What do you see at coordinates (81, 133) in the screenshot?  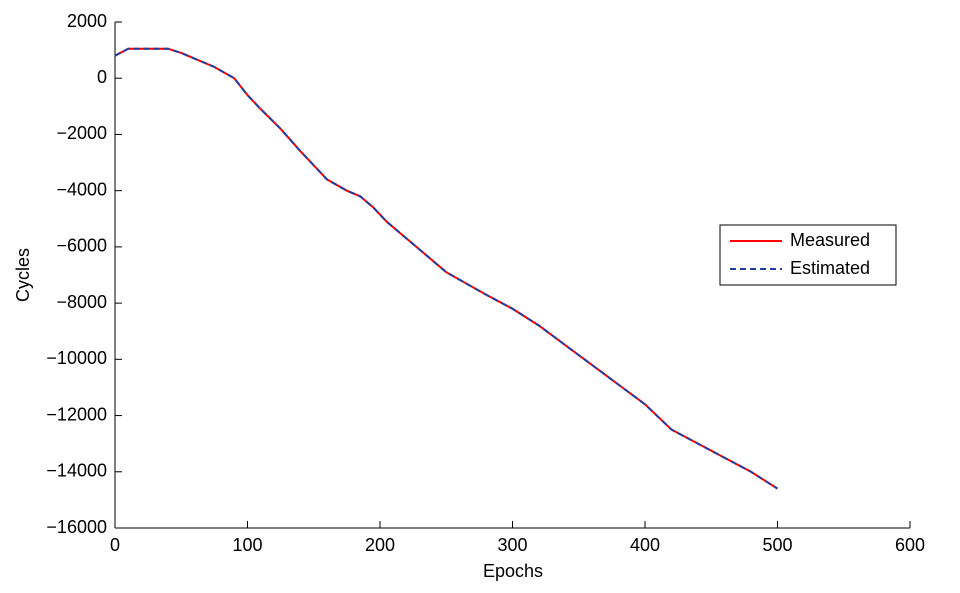 I see `y-tick-label: −2000` at bounding box center [81, 133].